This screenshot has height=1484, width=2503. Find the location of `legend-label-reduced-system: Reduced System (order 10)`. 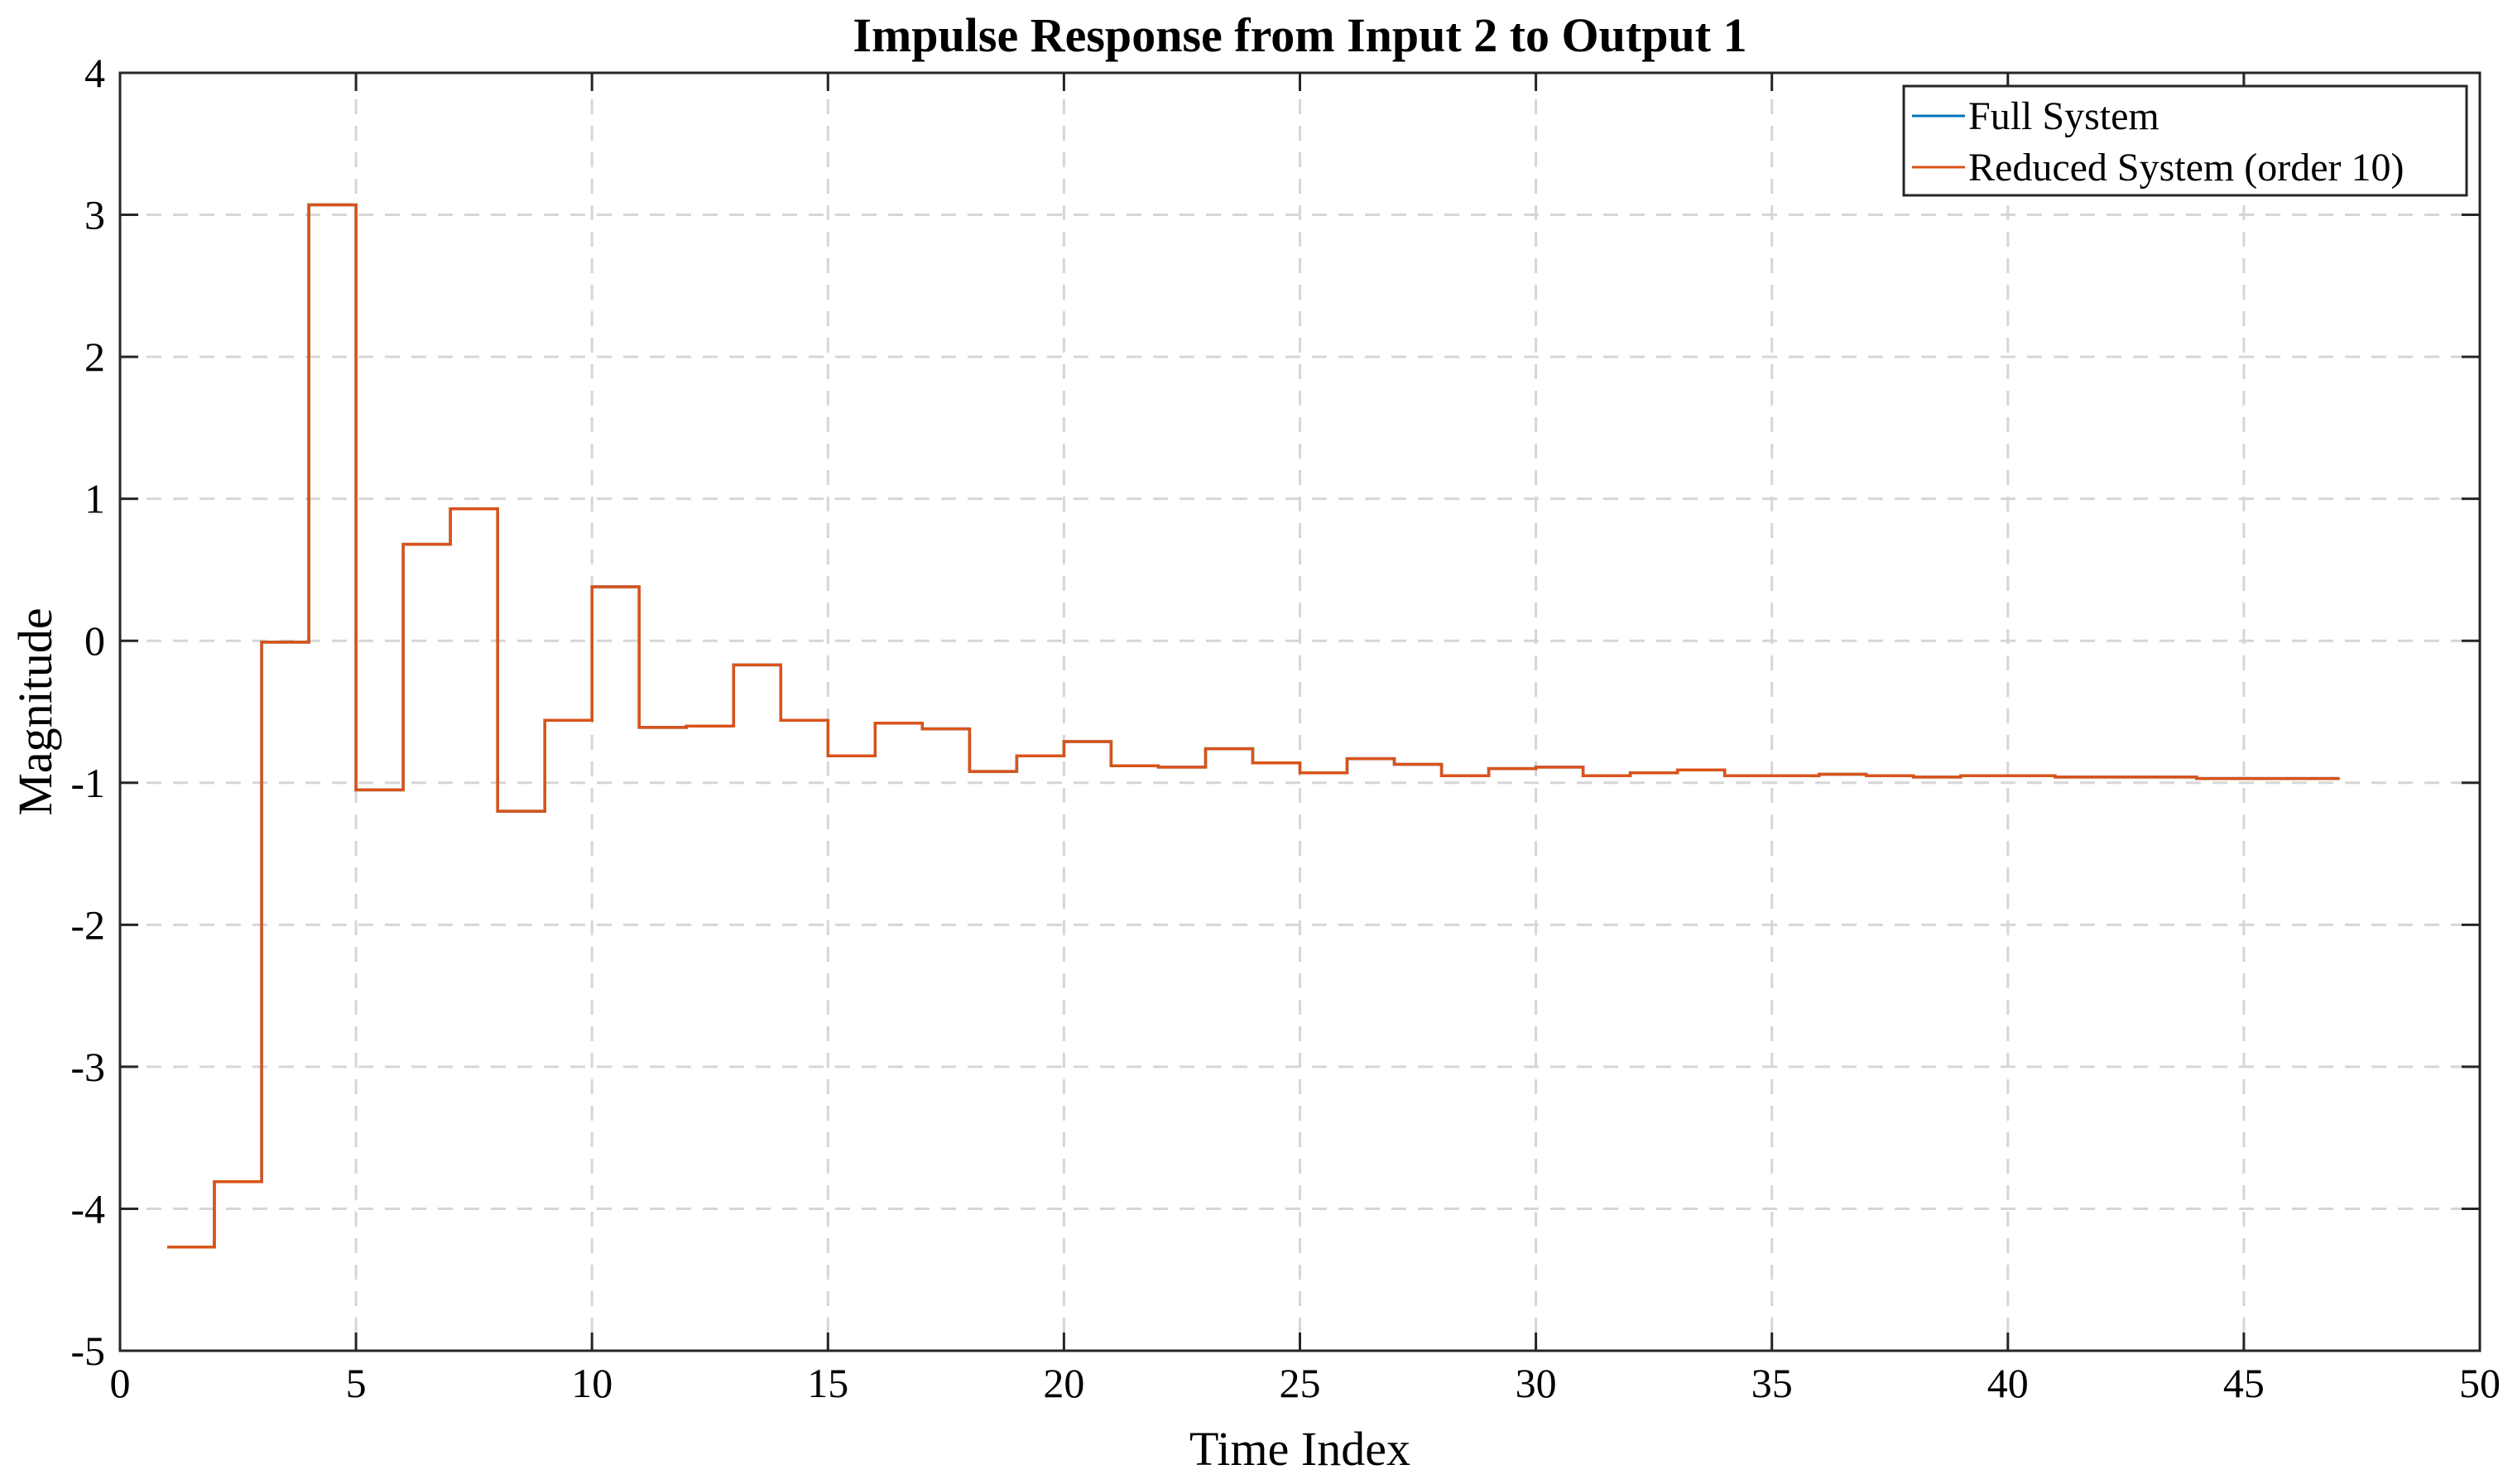

legend-label-reduced-system: Reduced System (order 10) is located at coordinates (2186, 168).